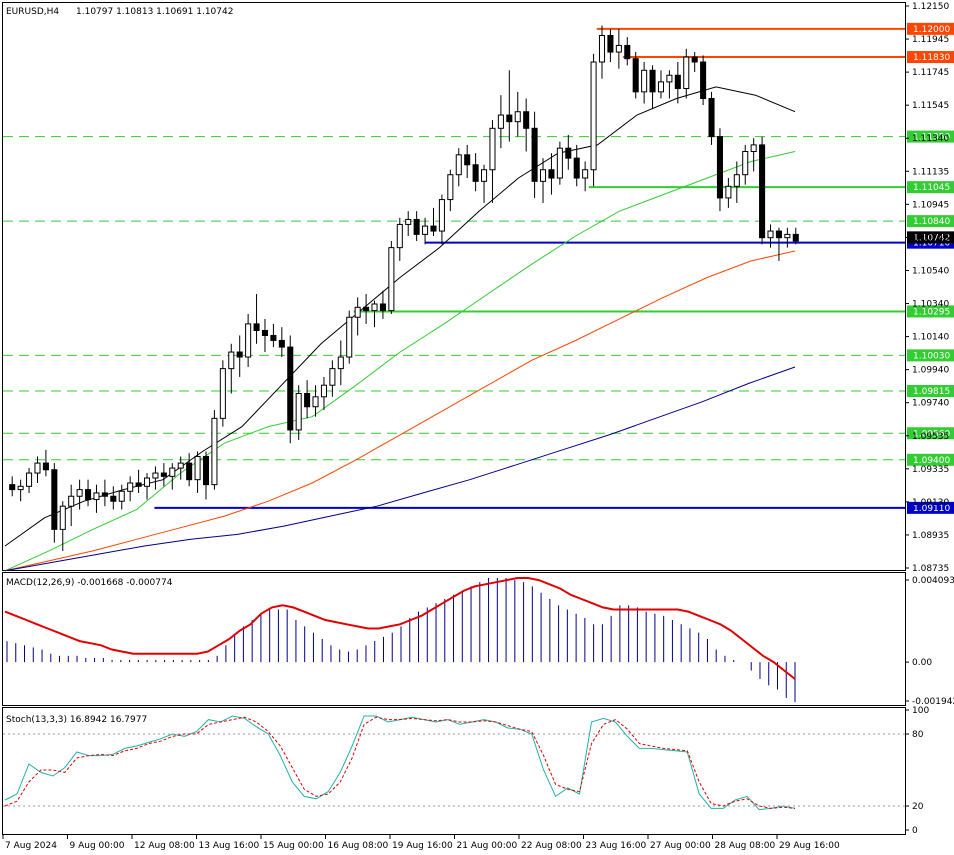  What do you see at coordinates (922, 663) in the screenshot?
I see `macd-tick-label: 0.00` at bounding box center [922, 663].